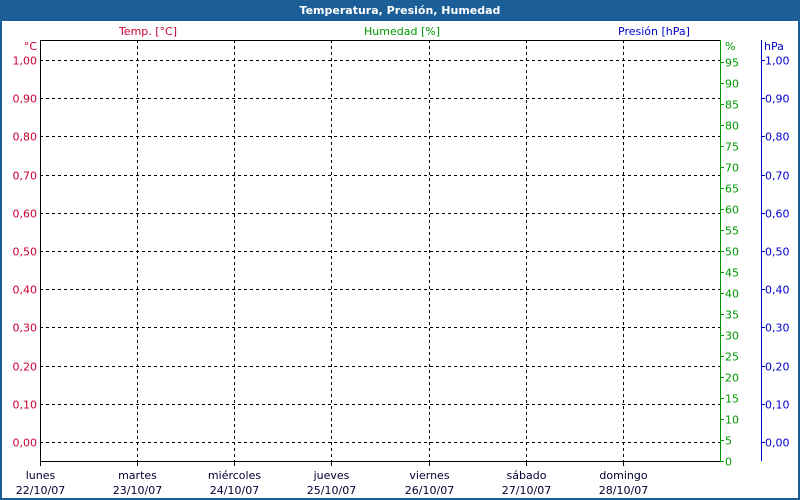  What do you see at coordinates (234, 490) in the screenshot?
I see `x-tick-date: 24/10/07` at bounding box center [234, 490].